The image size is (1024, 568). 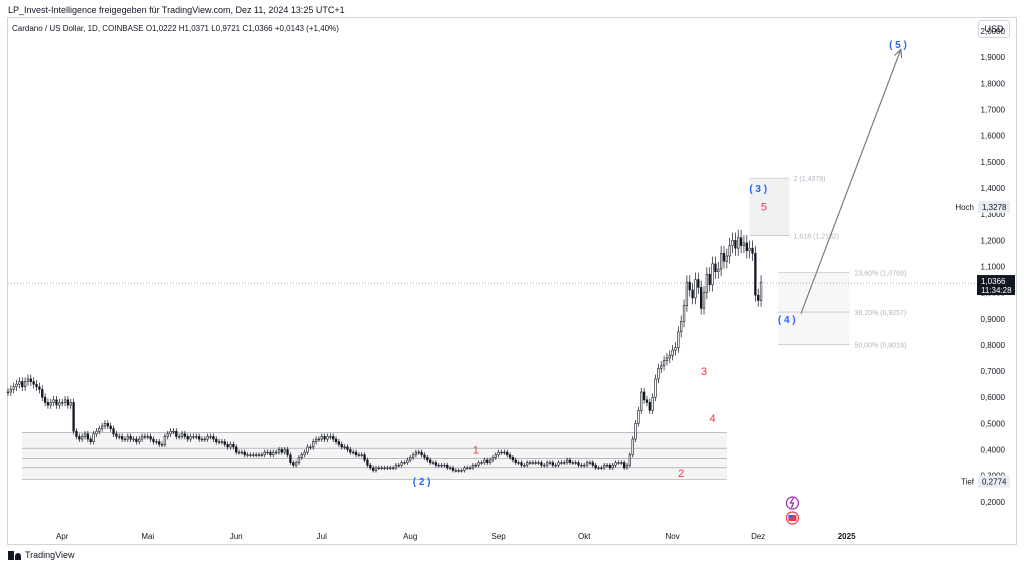 What do you see at coordinates (993, 110) in the screenshot?
I see `y-tick-label: 1,7000` at bounding box center [993, 110].